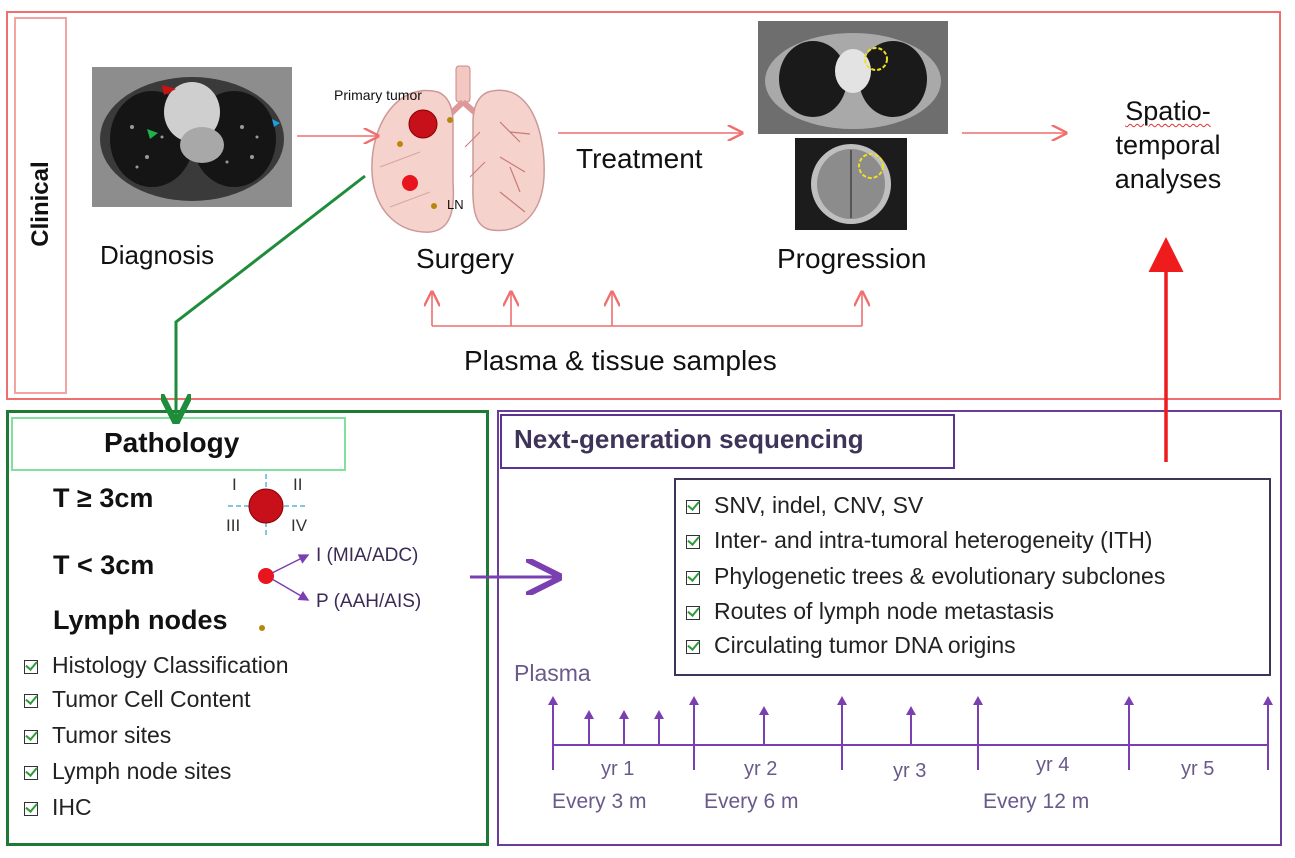 The height and width of the screenshot is (858, 1295). Describe the element at coordinates (647, 309) in the screenshot. I see `samples-bracket` at that location.